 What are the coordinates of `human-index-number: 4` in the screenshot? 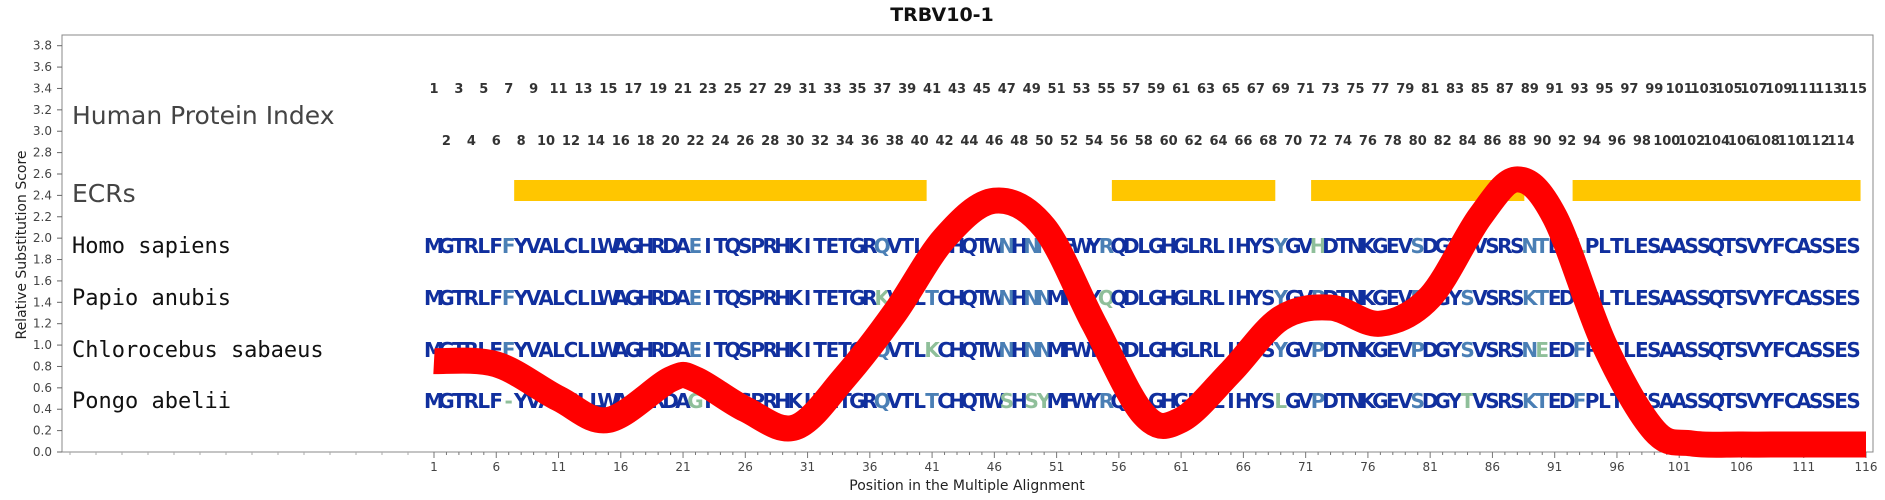 It's located at (471, 141).